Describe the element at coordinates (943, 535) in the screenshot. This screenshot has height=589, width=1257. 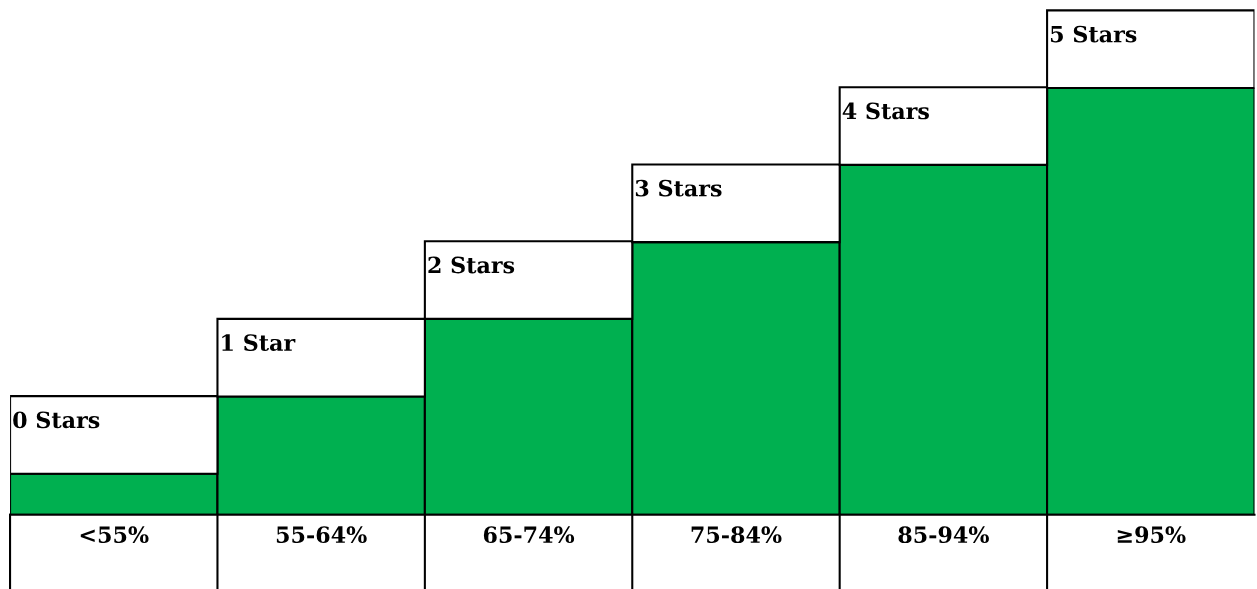
I see `x-tick-label: 85-94%` at that location.